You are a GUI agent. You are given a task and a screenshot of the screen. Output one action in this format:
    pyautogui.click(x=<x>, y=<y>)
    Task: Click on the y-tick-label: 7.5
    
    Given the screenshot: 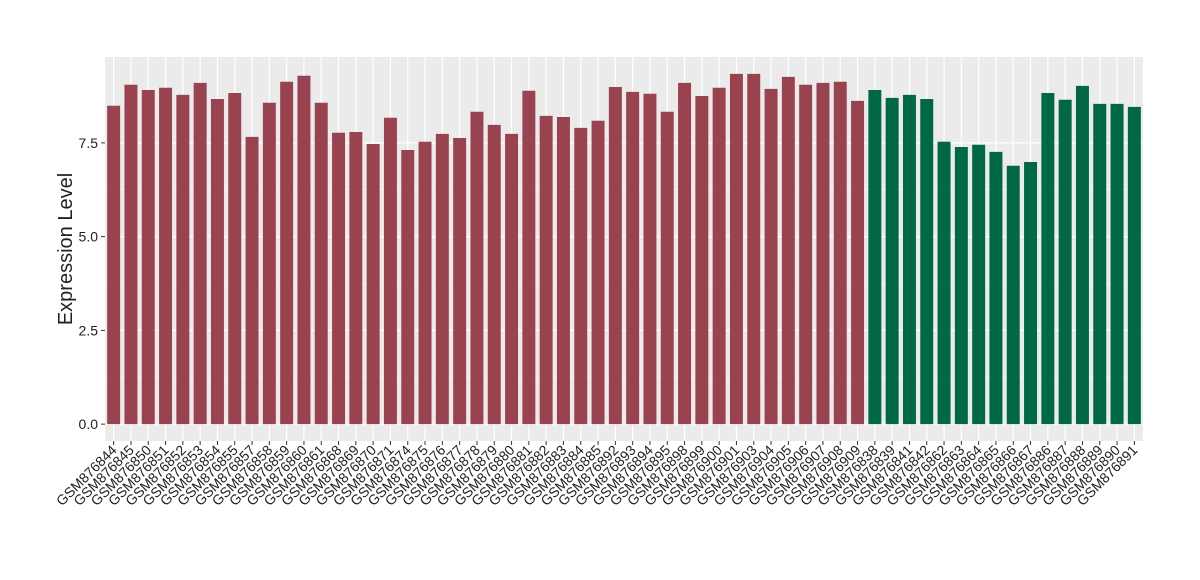 What is the action you would take?
    pyautogui.click(x=89, y=143)
    